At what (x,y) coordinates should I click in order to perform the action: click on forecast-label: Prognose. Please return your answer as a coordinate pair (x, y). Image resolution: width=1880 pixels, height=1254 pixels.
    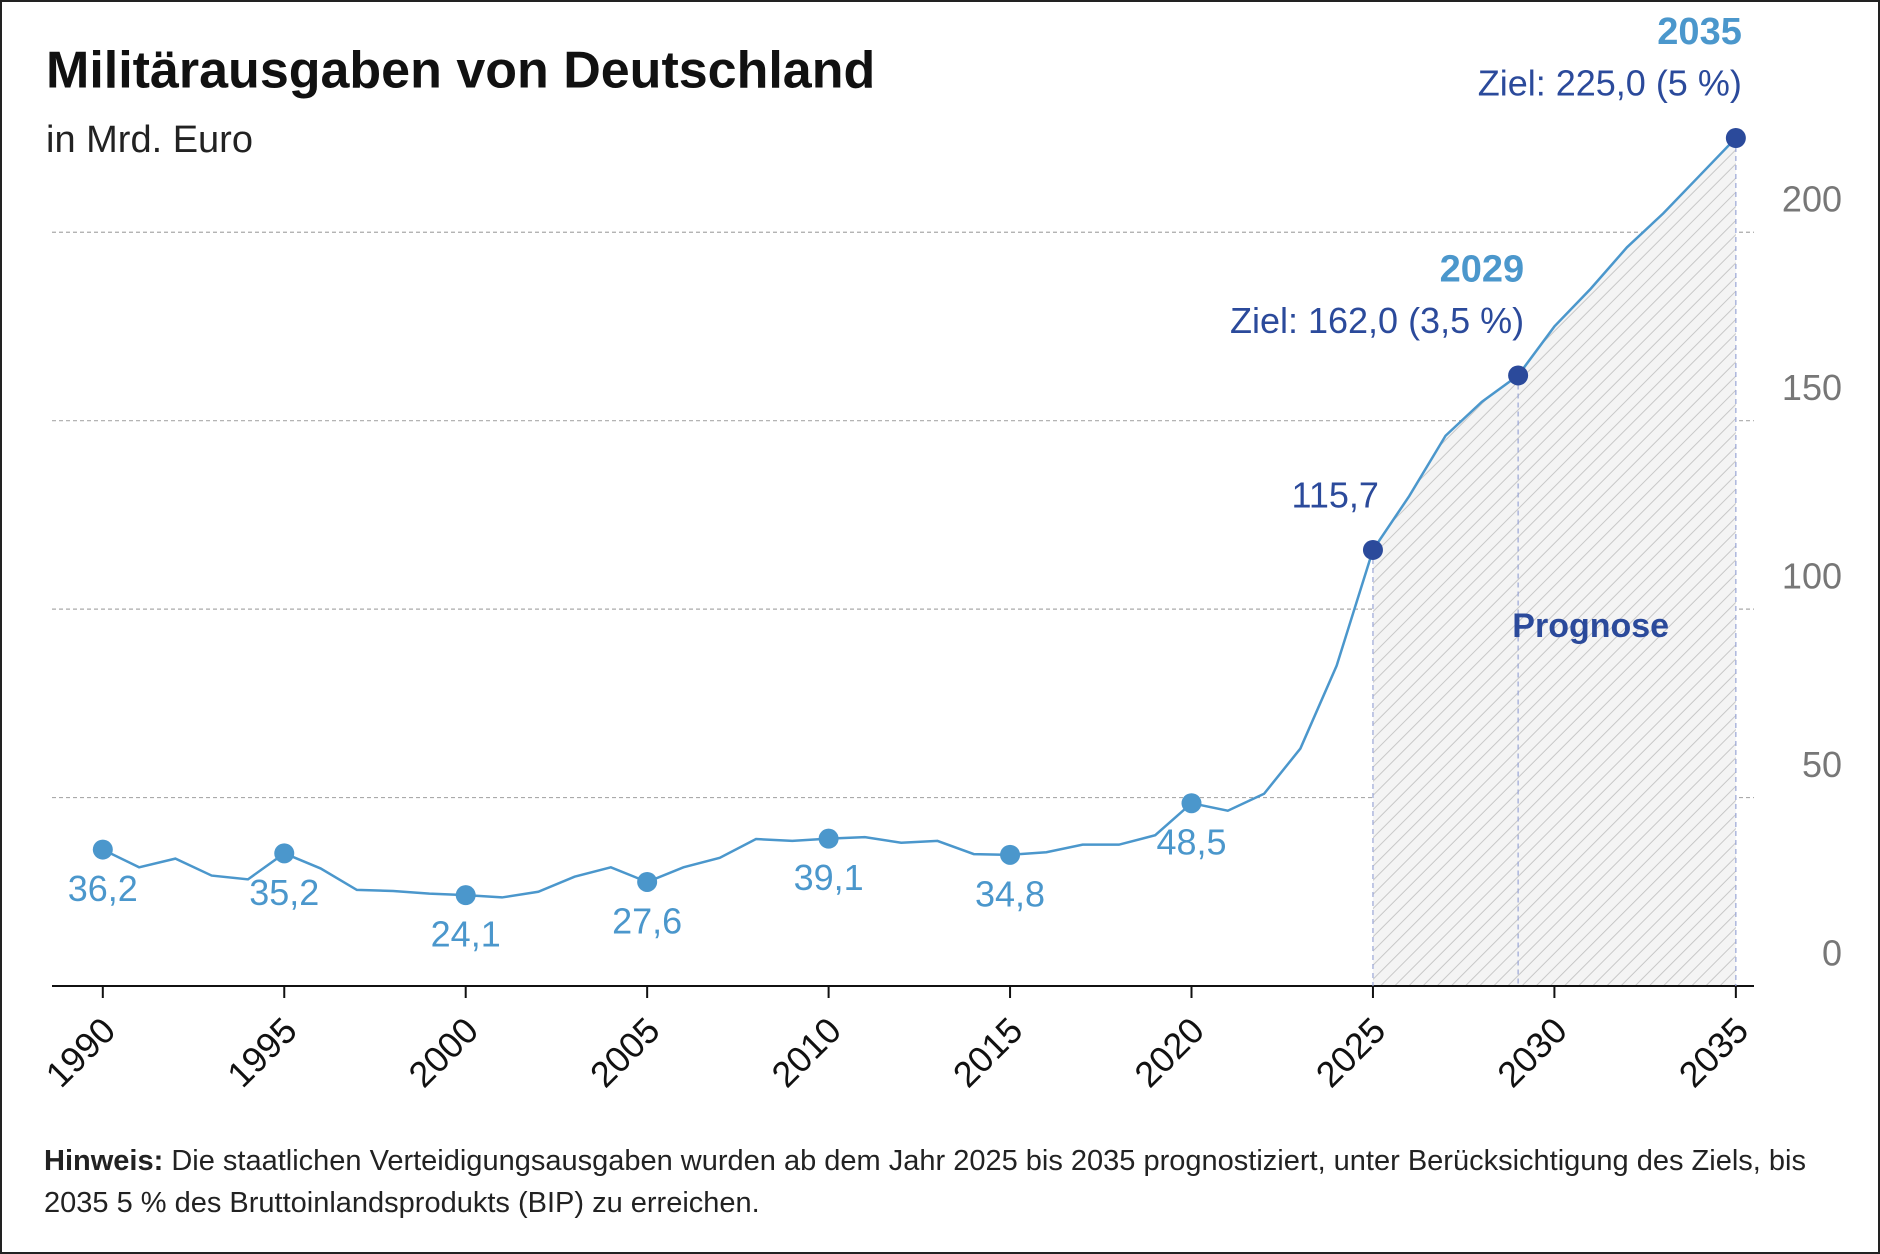
    Looking at the image, I should click on (1590, 626).